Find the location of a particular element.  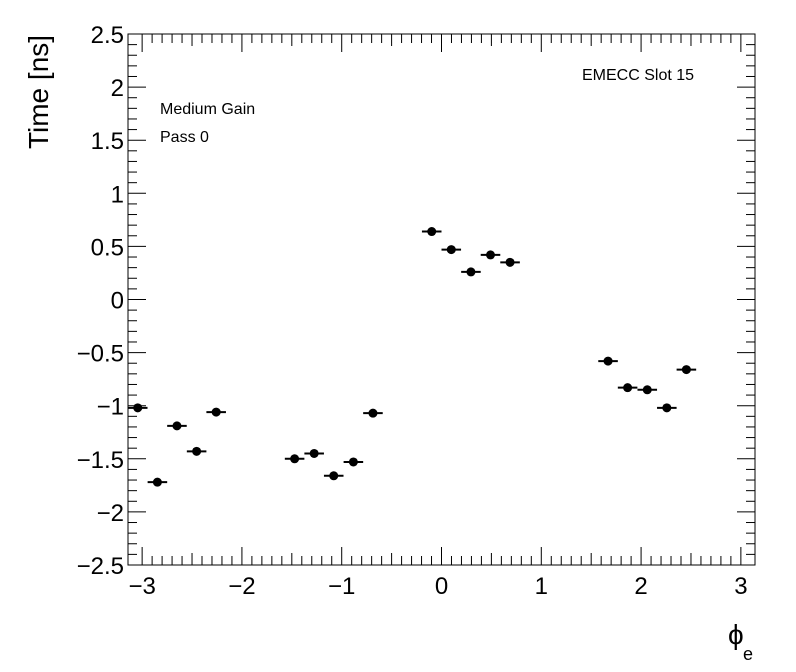

gain-annotation: Medium Gain is located at coordinates (207, 109).